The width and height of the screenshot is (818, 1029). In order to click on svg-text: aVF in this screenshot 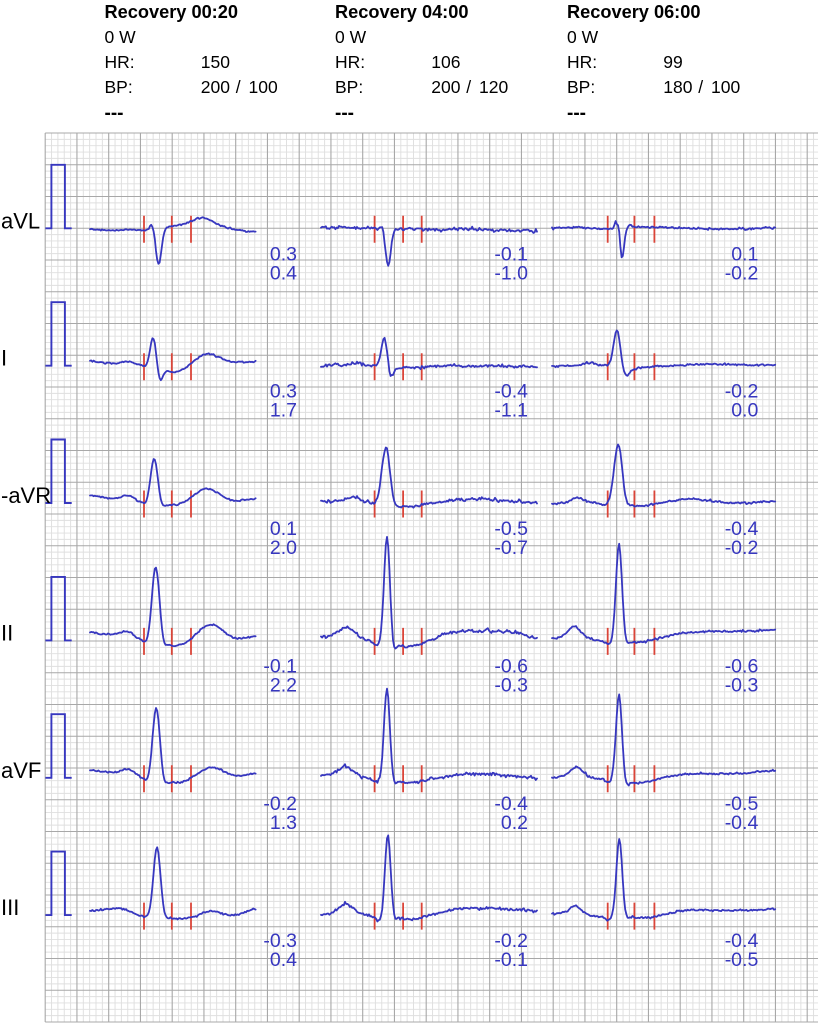, I will do `click(21, 770)`.